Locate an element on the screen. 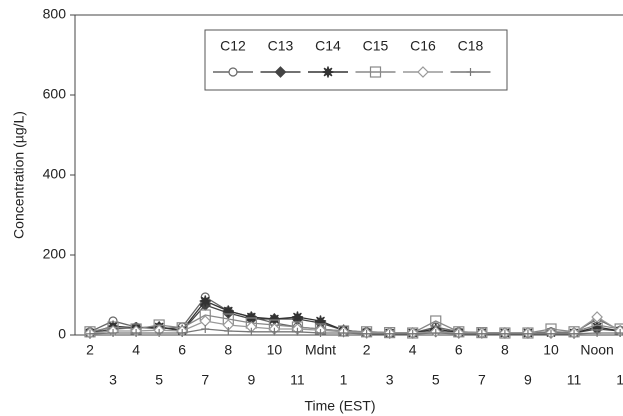 The height and width of the screenshot is (416, 623). y-tick-label: 800 is located at coordinates (55, 14).